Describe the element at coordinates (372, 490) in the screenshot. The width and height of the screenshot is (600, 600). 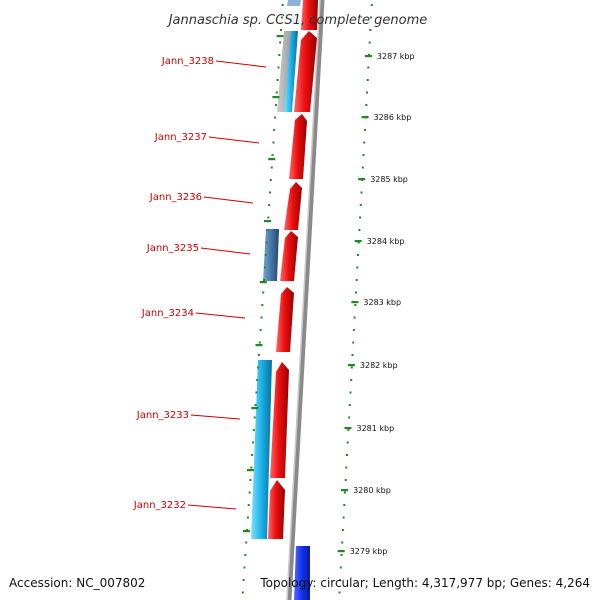
I see `kbp-tick-label: 3280 kbp` at that location.